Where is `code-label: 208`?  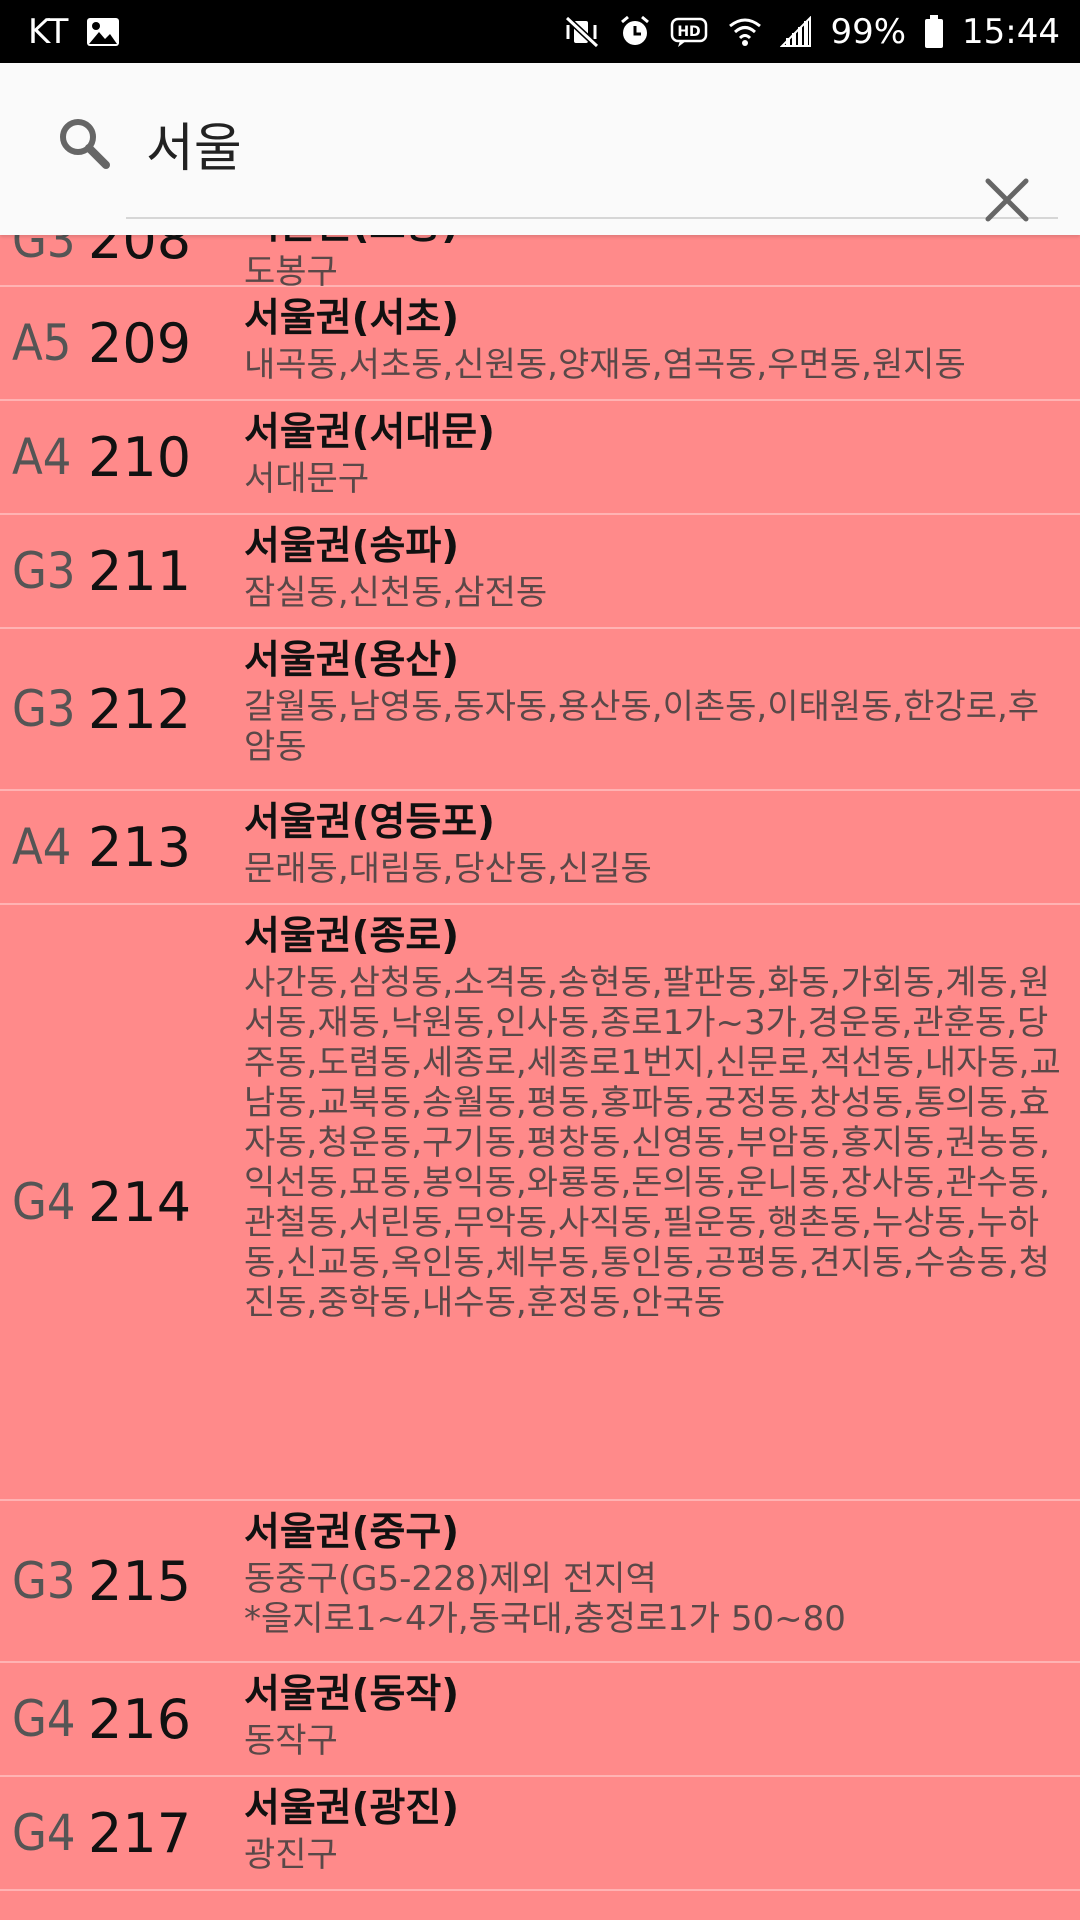 code-label: 208 is located at coordinates (140, 253).